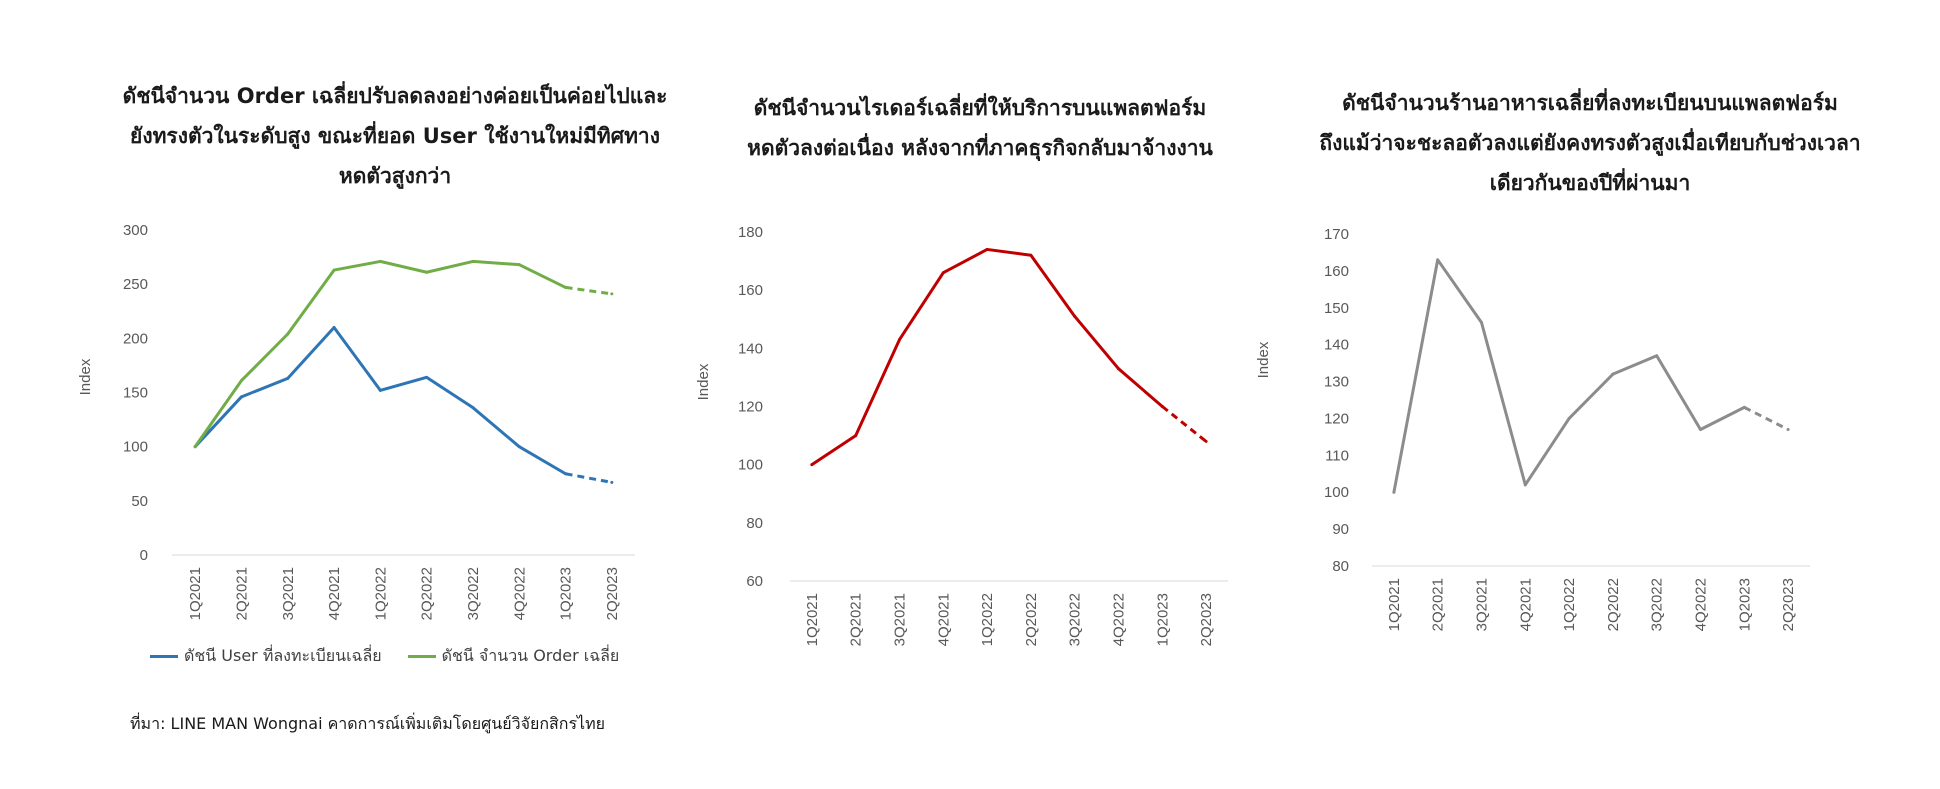 The image size is (1940, 789). What do you see at coordinates (1590, 183) in the screenshot?
I see `chart-3-title-line-3: เดียวกันของปีที่ผ่านมา` at bounding box center [1590, 183].